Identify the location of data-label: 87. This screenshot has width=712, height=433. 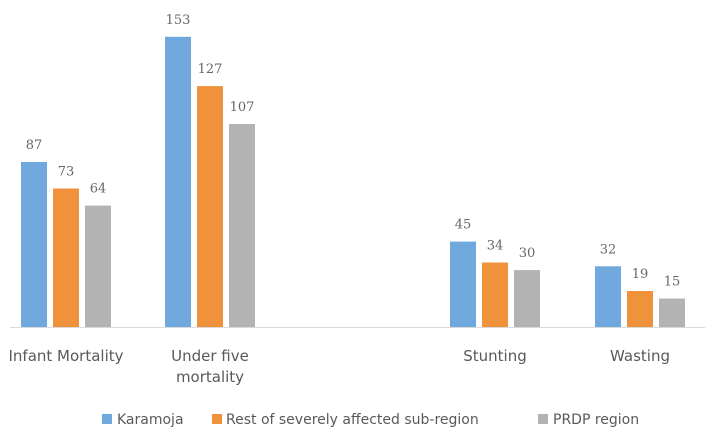
(34, 145).